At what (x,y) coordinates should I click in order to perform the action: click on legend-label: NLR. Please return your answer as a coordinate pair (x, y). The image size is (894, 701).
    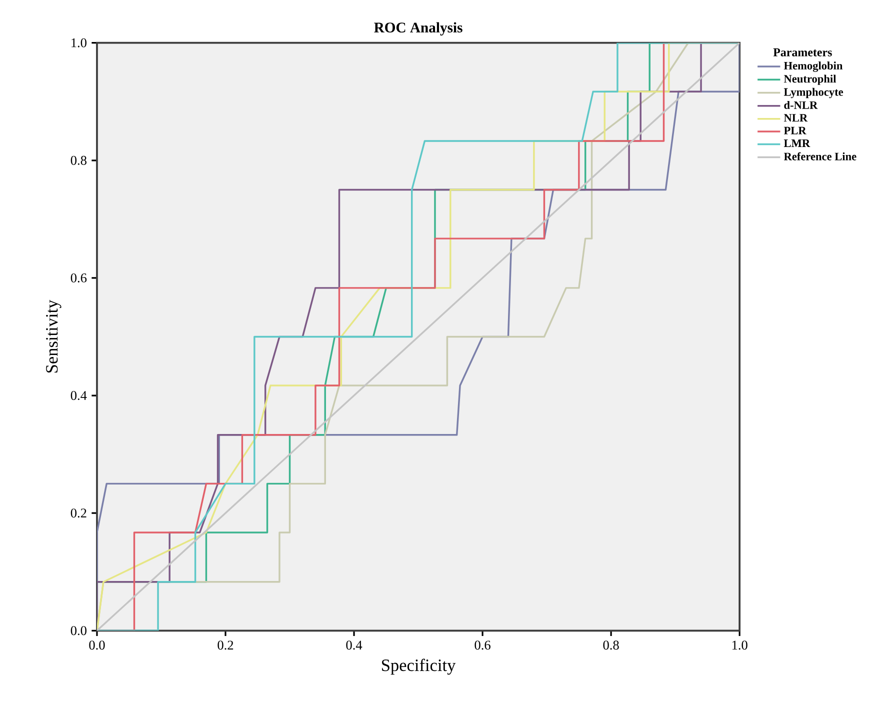
    Looking at the image, I should click on (796, 118).